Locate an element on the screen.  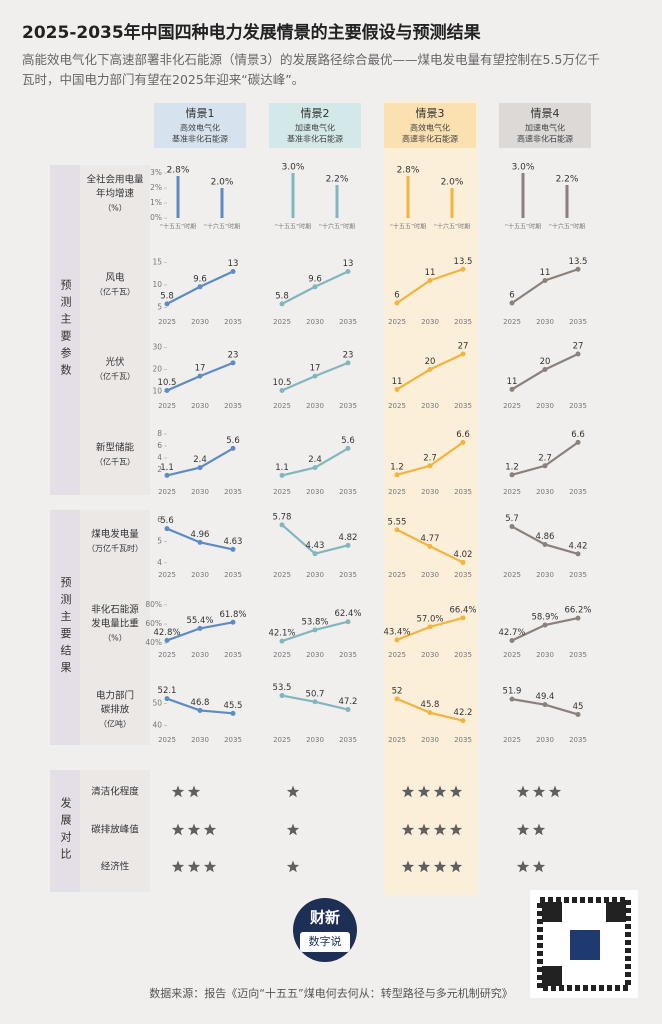
y-tick-label: 6 is located at coordinates (159, 519).